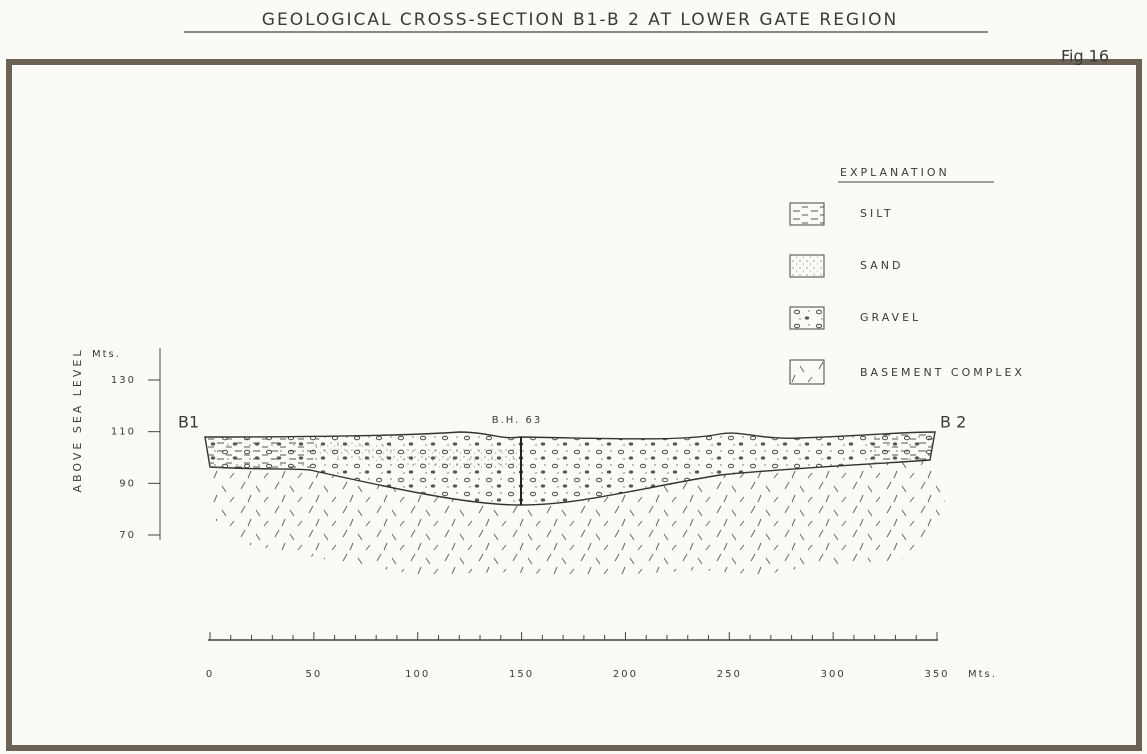 The image size is (1147, 754). Describe the element at coordinates (517, 420) in the screenshot. I see `borehole-label: B.H. 63` at that location.